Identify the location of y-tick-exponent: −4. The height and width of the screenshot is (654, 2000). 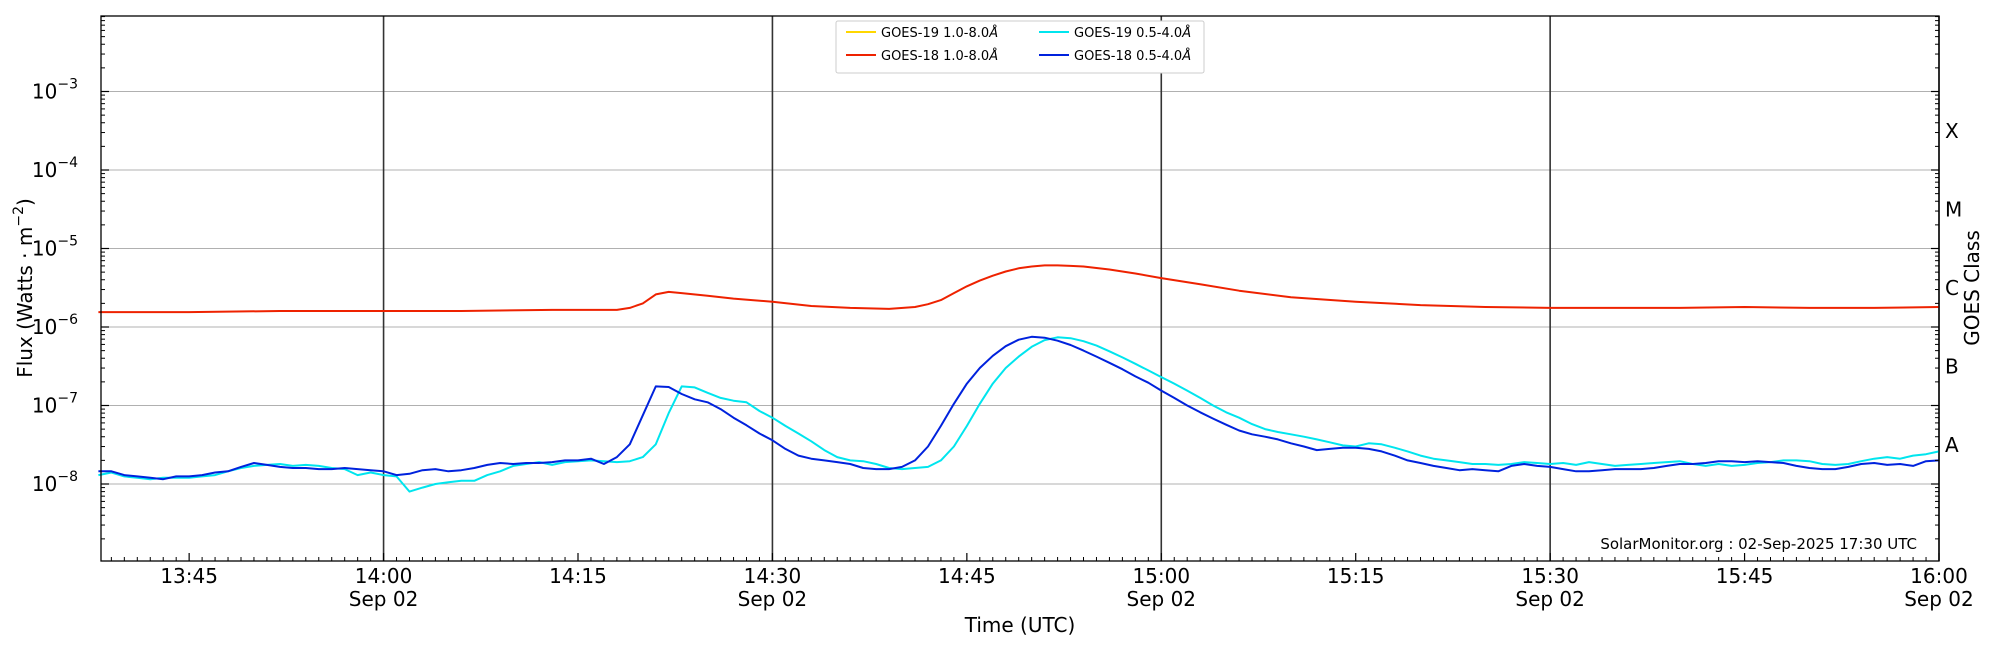
(67, 163).